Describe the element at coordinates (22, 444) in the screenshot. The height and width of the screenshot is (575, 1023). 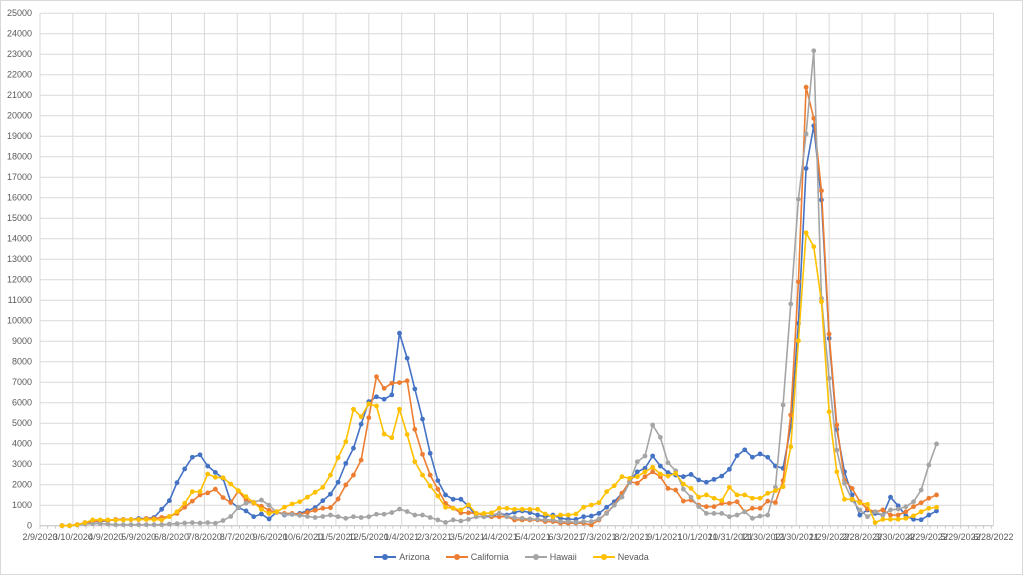
I see `y-tick-label: 4000` at that location.